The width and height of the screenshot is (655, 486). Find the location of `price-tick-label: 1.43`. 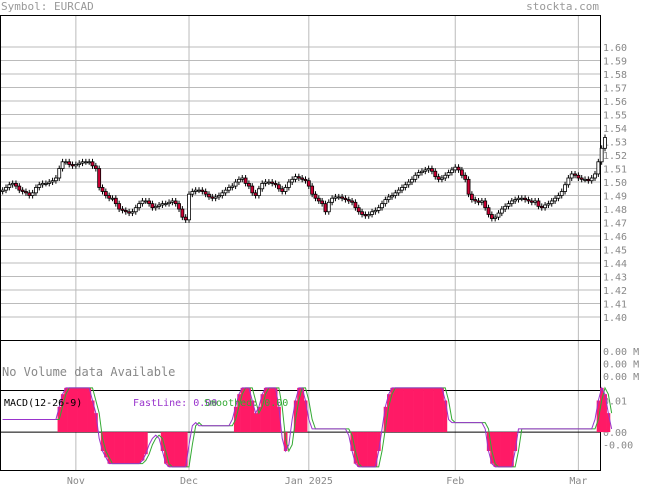

price-tick-label: 1.43 is located at coordinates (615, 278).